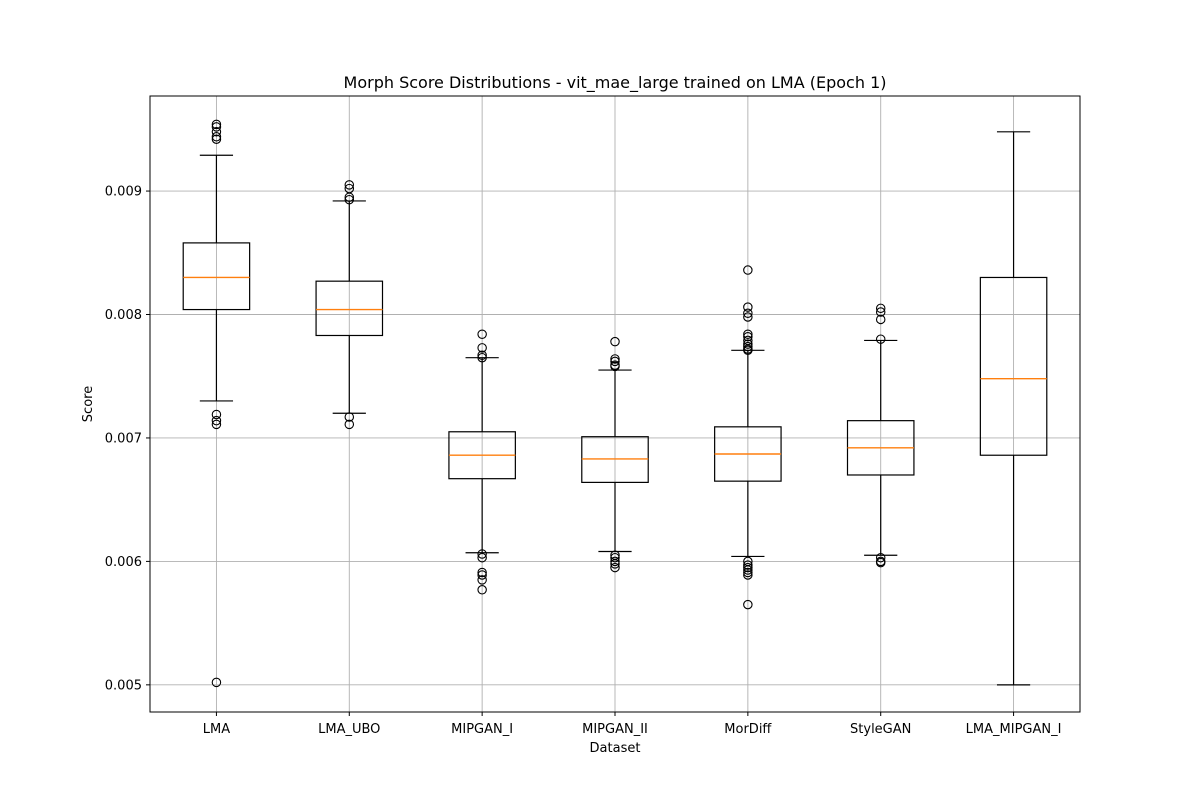  I want to click on y-tick-label: 0.009, so click(123, 192).